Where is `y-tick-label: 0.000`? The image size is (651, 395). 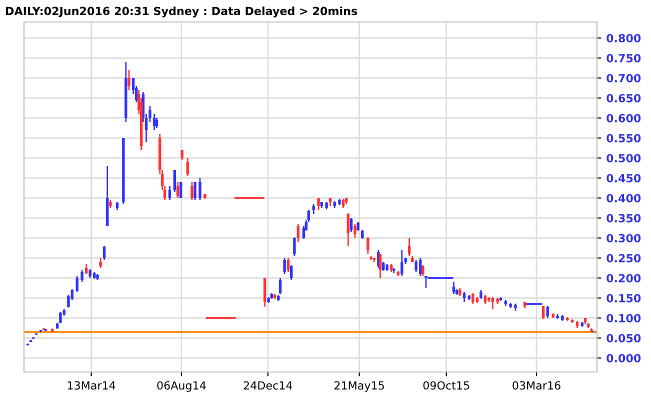
y-tick-label: 0.000 is located at coordinates (623, 358).